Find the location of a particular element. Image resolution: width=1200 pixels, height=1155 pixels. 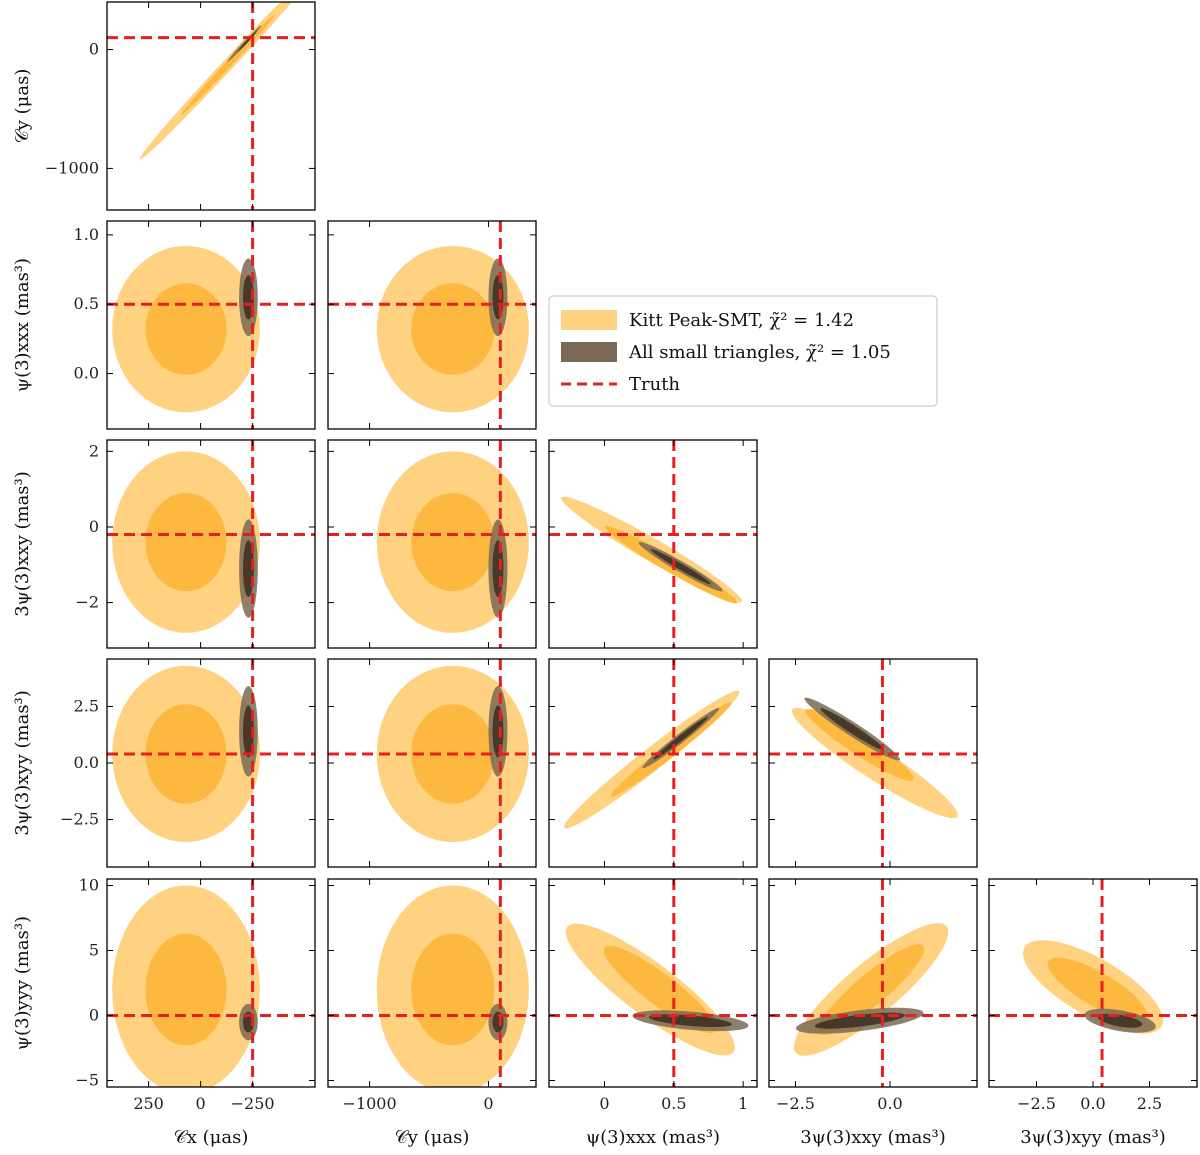

panel-cx-xxx: 0.0 0.5 1.0 ψ(3)xxx (mas³) is located at coordinates (164, 325).